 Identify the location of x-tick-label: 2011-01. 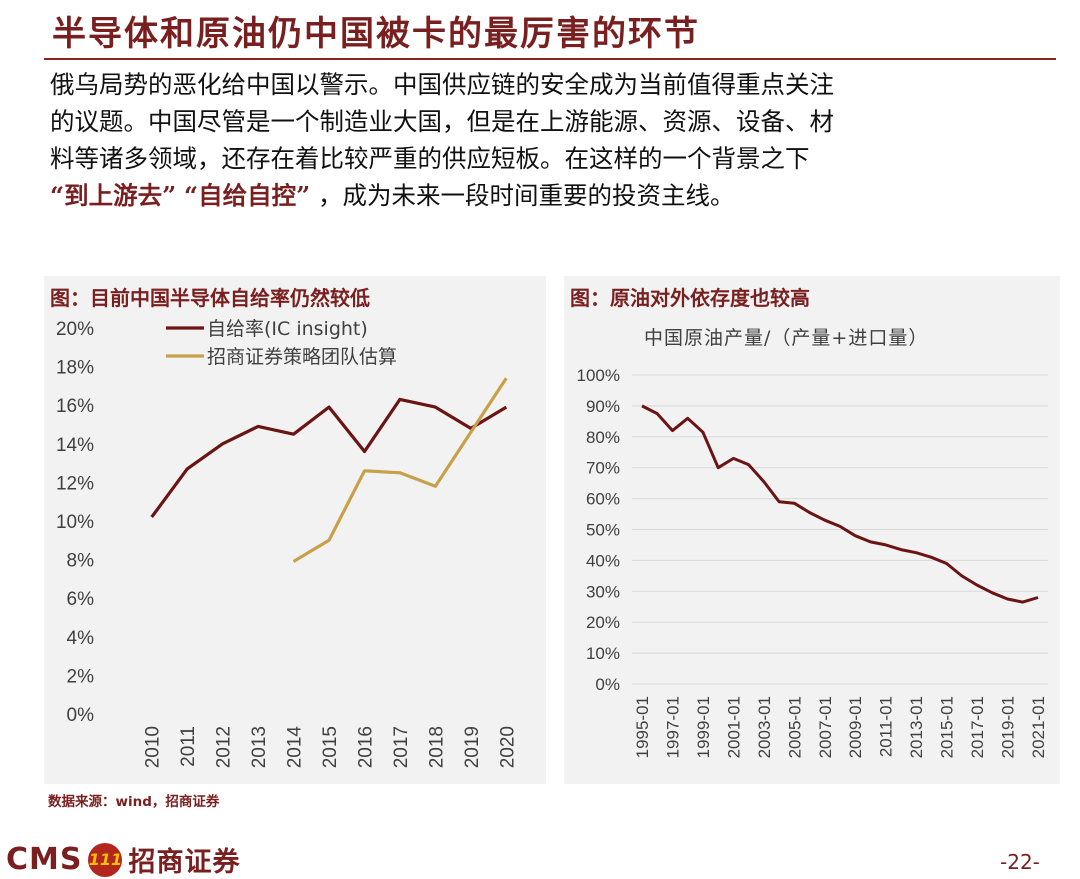
(886, 726).